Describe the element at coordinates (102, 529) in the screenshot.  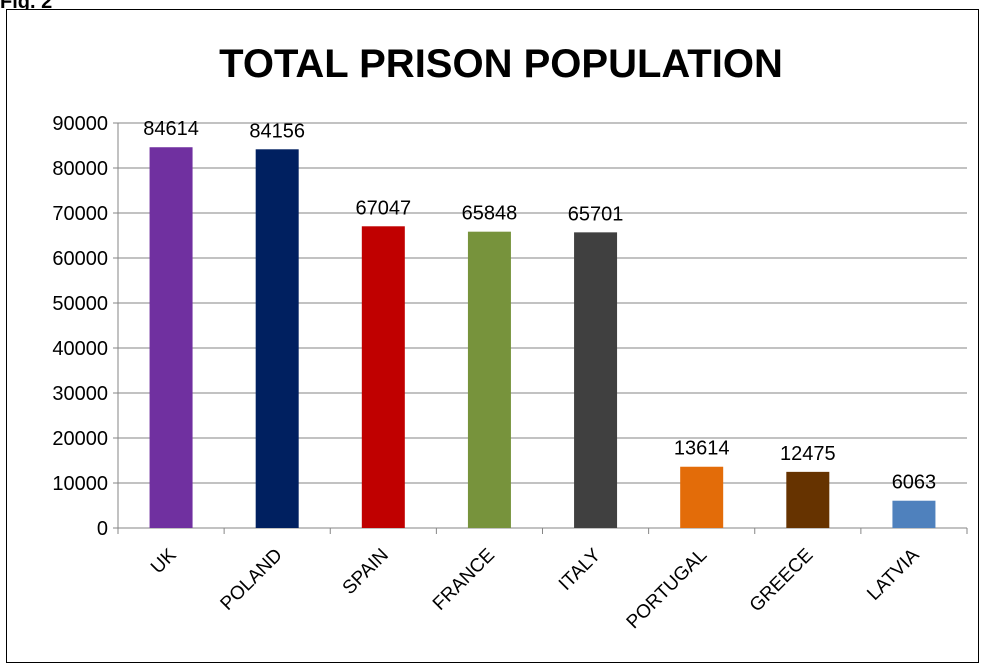
I see `y-tick-label: 0` at that location.